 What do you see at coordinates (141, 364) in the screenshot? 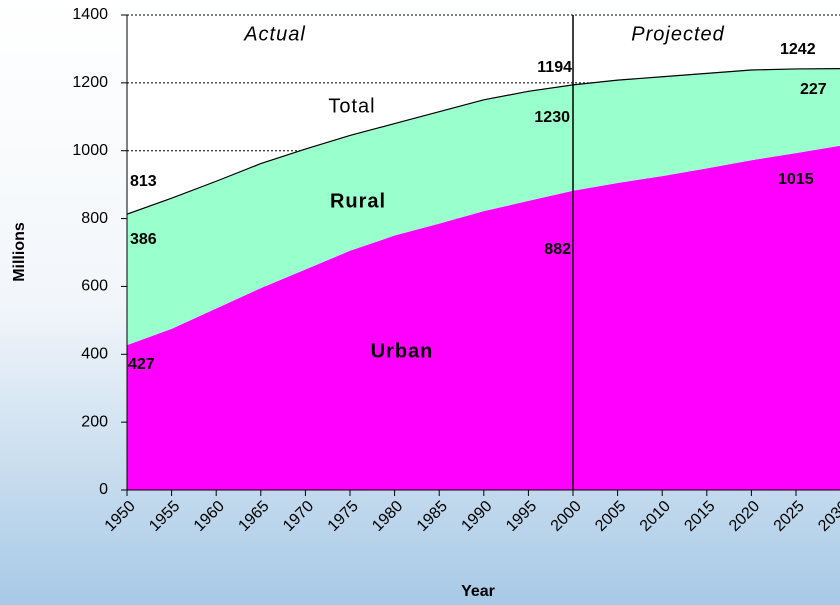
I see `data-label: 427` at bounding box center [141, 364].